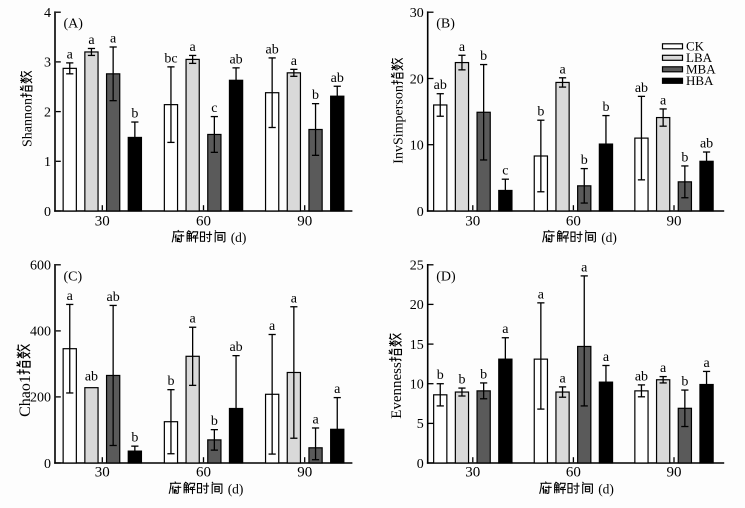 The image size is (745, 508). Describe the element at coordinates (417, 266) in the screenshot. I see `svg-text: 25` at that location.